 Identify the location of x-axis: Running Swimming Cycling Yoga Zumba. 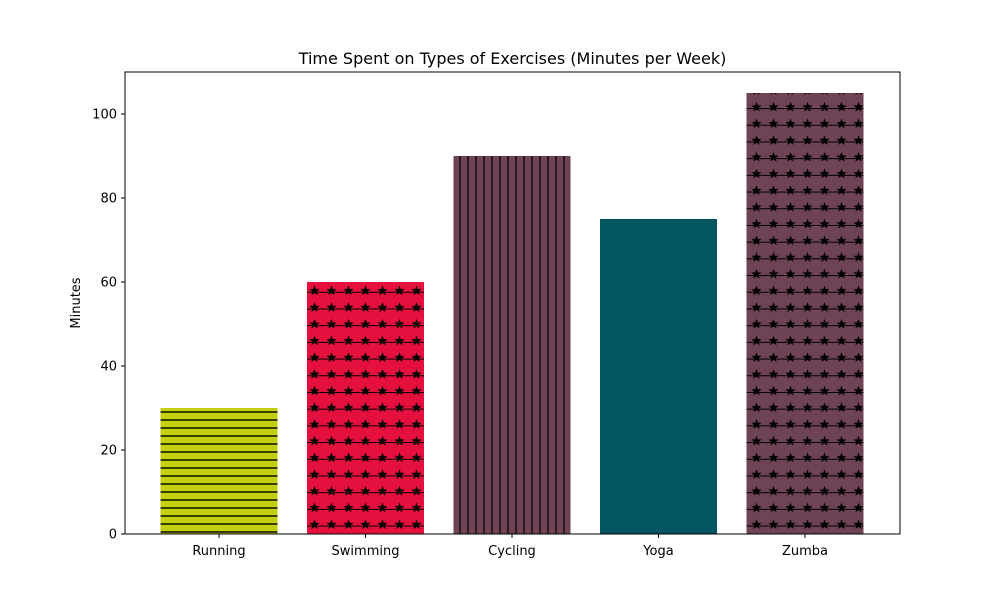
(510, 546).